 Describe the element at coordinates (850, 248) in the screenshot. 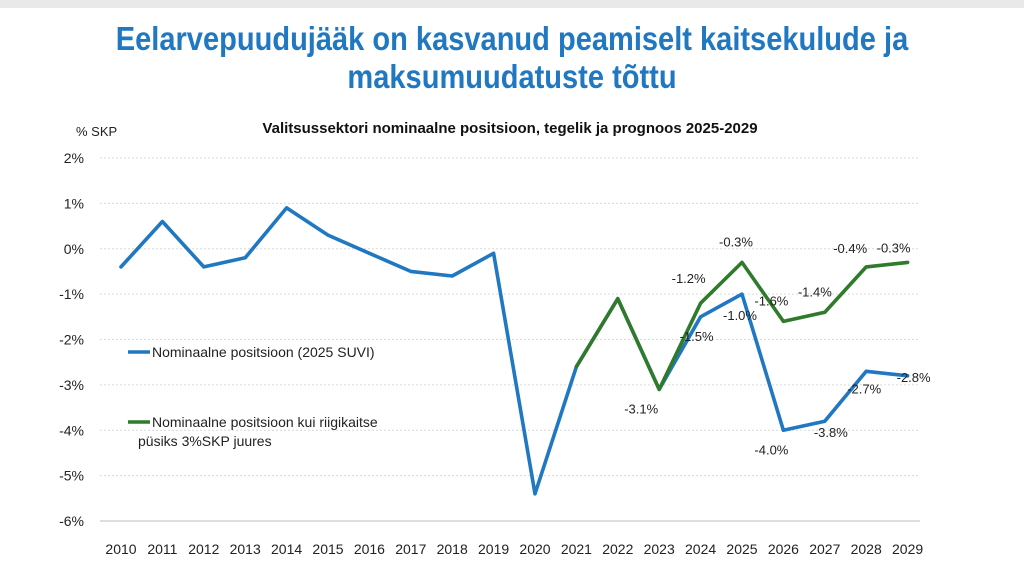

I see `data-label-defence-3pct: -0.4%` at that location.